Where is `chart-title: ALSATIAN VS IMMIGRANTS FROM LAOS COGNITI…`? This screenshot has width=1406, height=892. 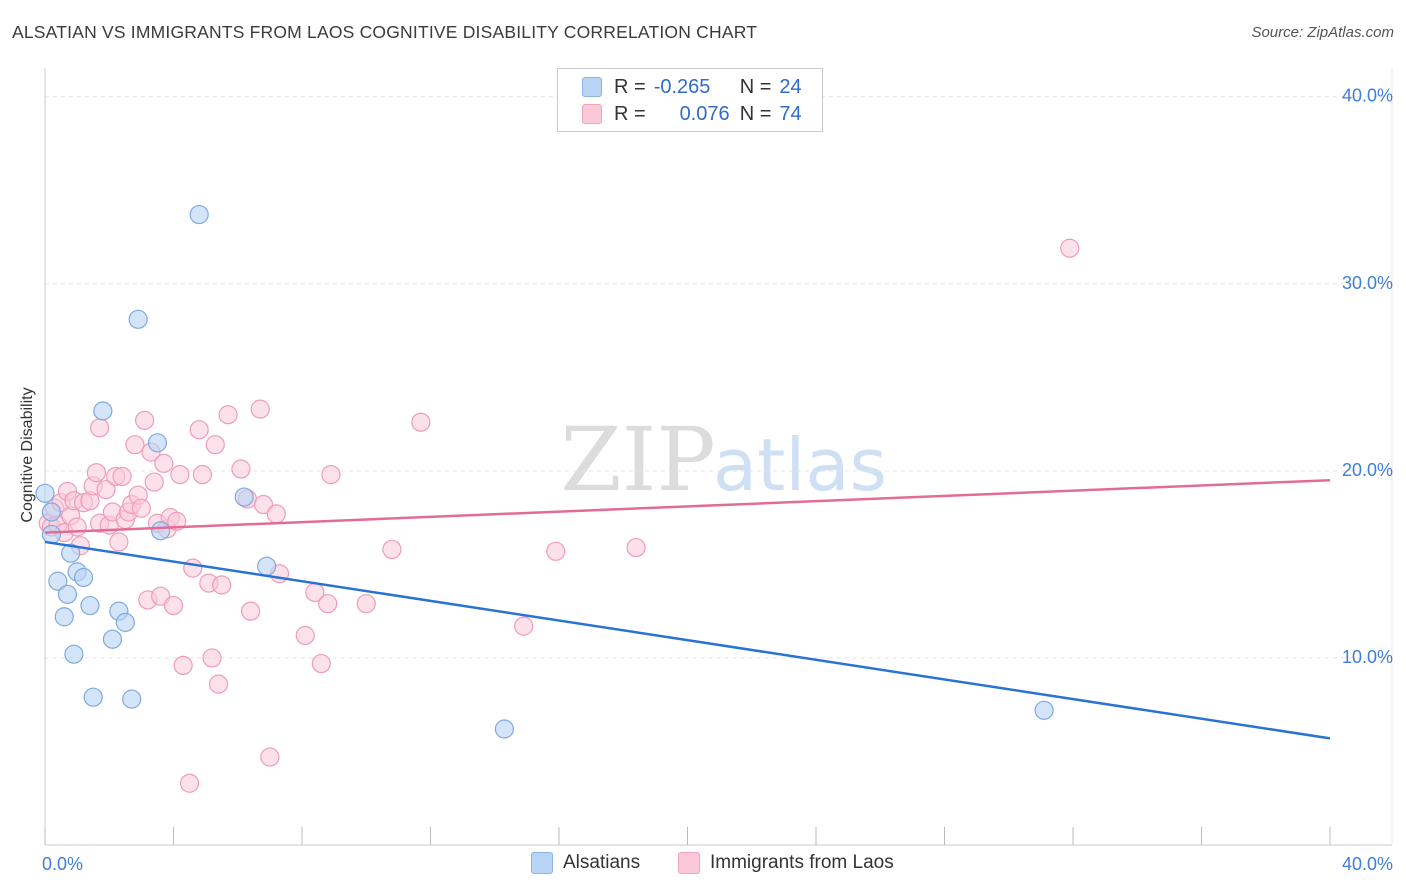
chart-title: ALSATIAN VS IMMIGRANTS FROM LAOS COGNITI… is located at coordinates (385, 32).